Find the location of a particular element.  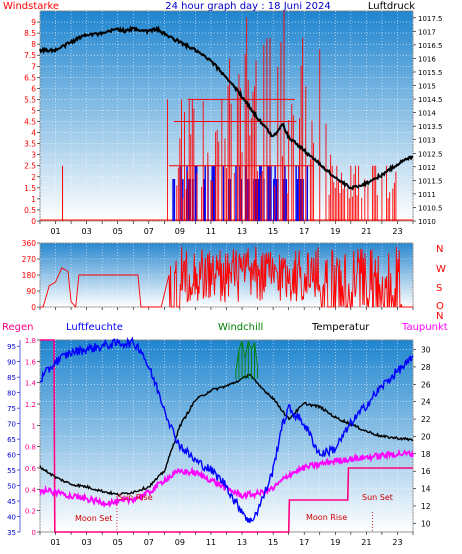

humidity-ytick-label: 75 is located at coordinates (11, 409).